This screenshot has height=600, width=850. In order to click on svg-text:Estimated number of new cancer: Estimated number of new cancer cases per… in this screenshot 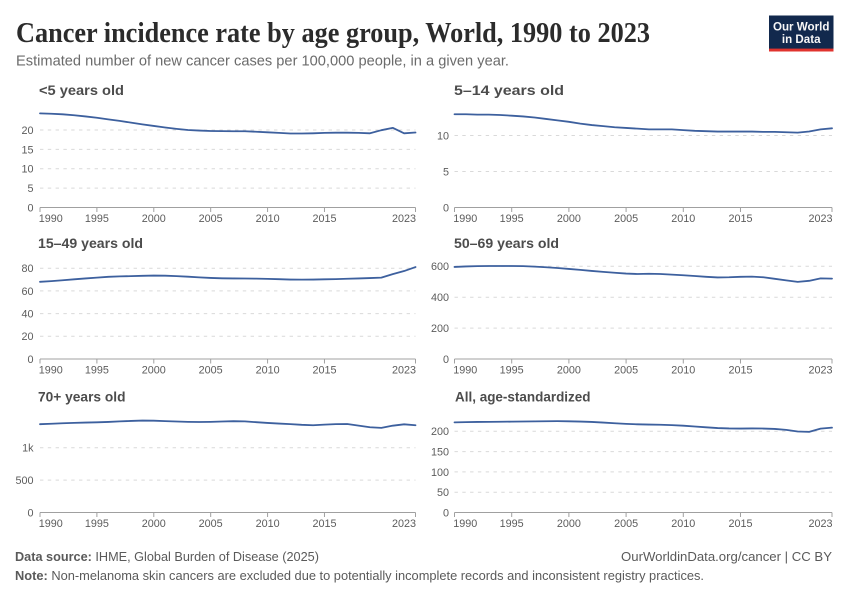, I will do `click(262, 61)`.